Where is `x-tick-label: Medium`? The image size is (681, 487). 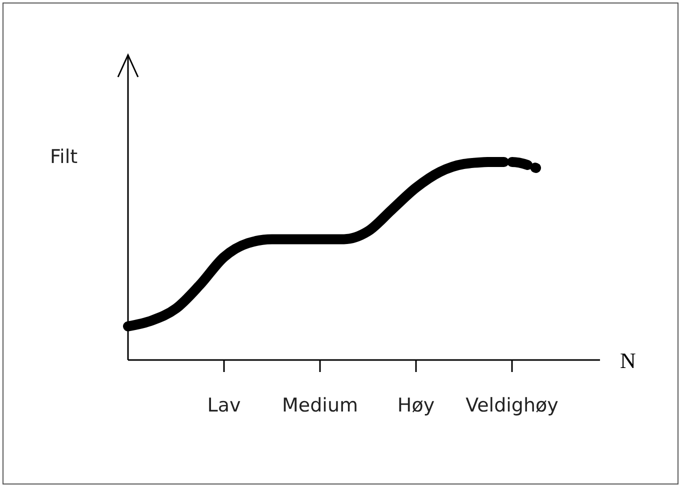 x-tick-label: Medium is located at coordinates (320, 405).